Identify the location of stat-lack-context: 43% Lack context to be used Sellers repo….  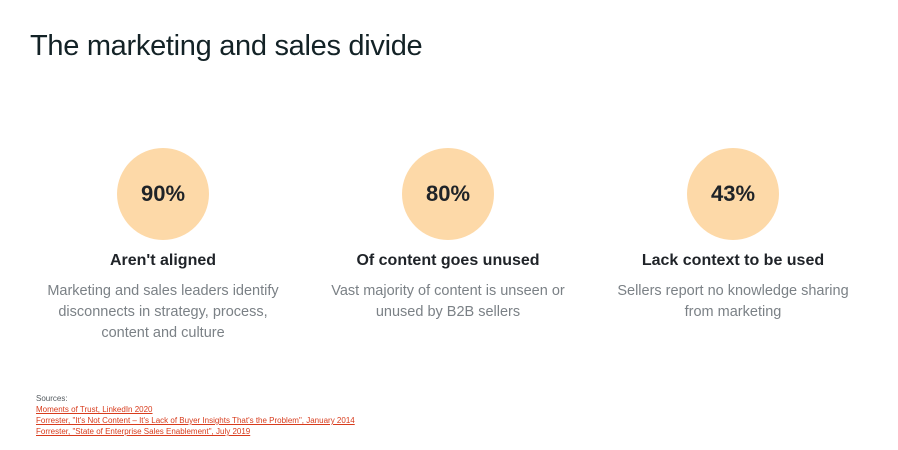
(733, 235).